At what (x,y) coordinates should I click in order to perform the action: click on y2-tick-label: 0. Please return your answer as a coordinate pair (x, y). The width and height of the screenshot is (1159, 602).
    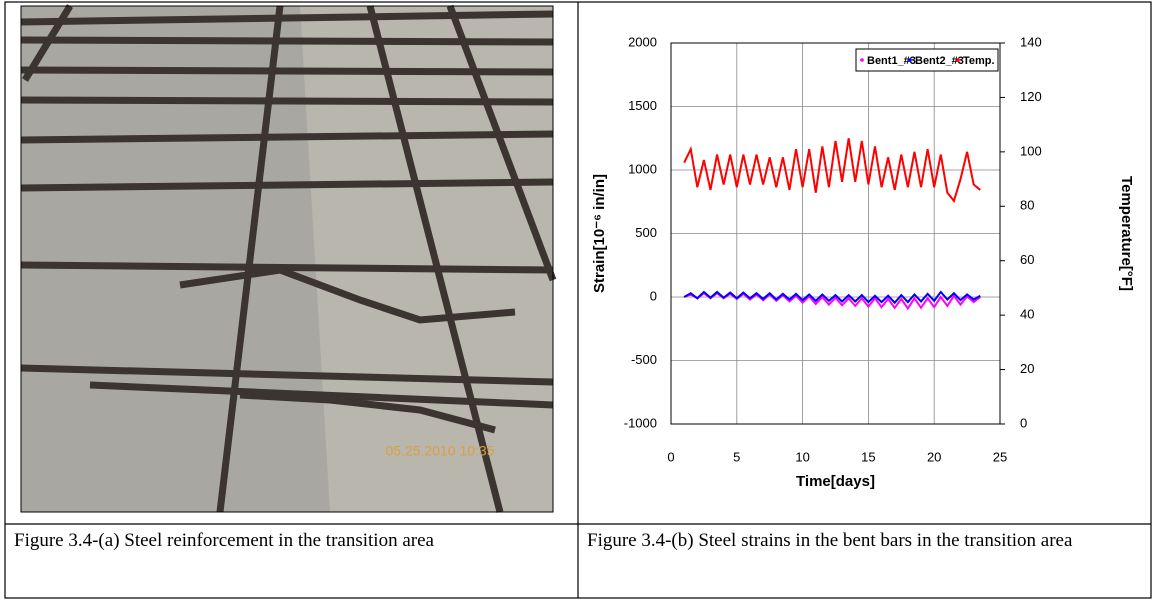
    Looking at the image, I should click on (1023, 422).